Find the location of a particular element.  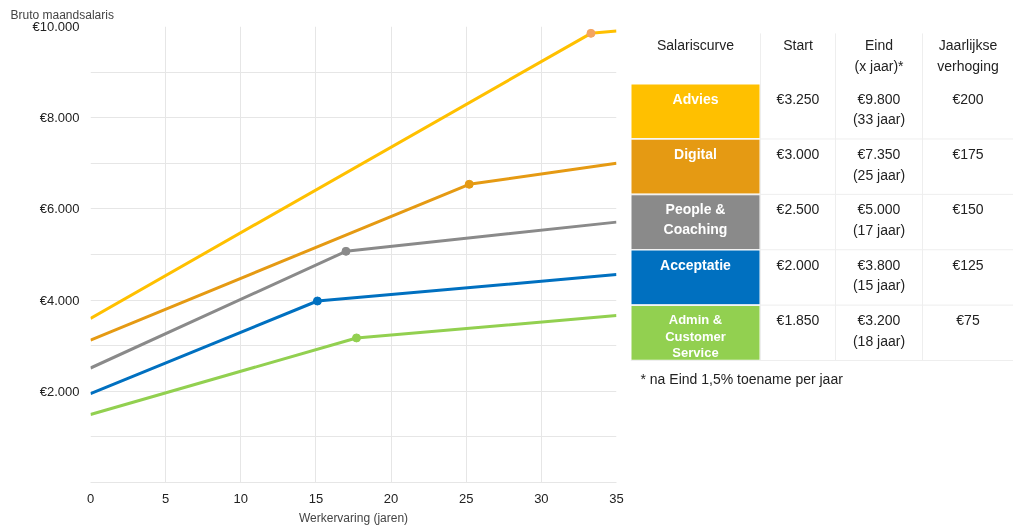

text: Eind (x jaar)* is located at coordinates (879, 55).